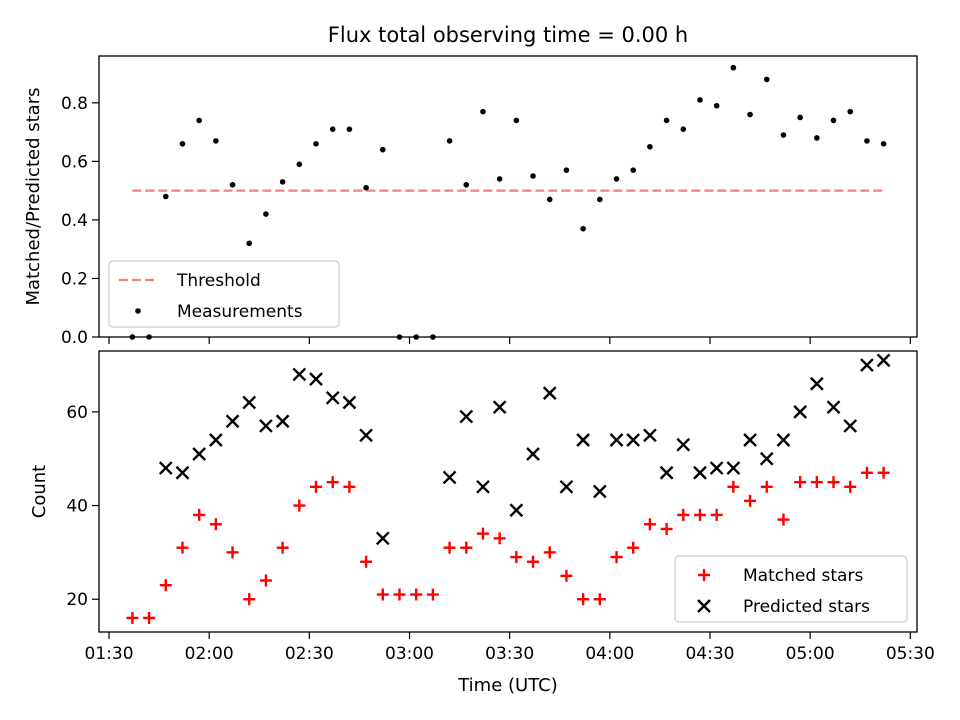  I want to click on x-tick-label: 02:30, so click(309, 654).